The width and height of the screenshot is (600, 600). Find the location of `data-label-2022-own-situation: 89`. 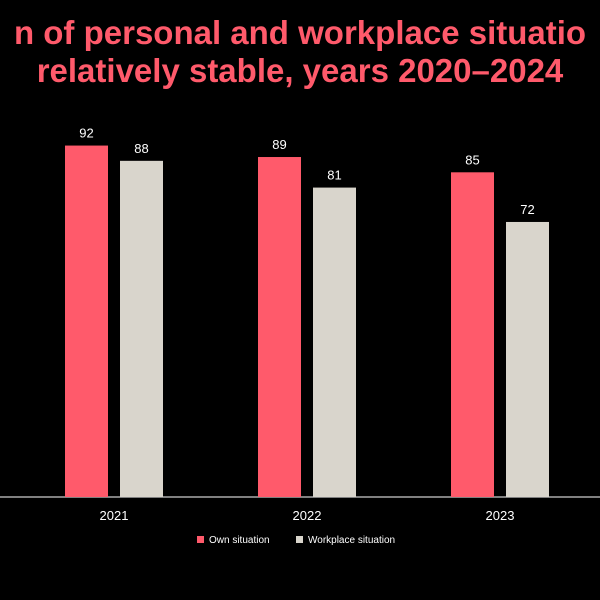

data-label-2022-own-situation: 89 is located at coordinates (279, 144).